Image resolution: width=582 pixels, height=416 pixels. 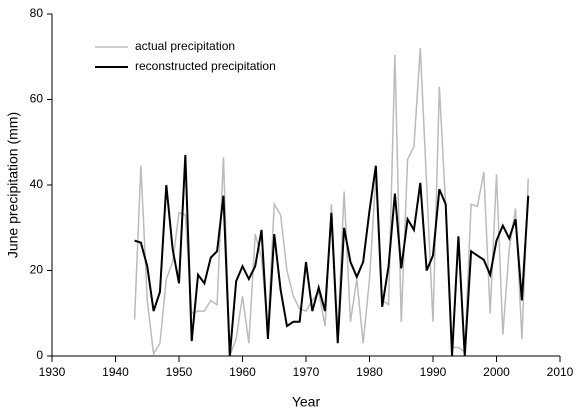 I want to click on x-tick-label: 2000, so click(x=496, y=372).